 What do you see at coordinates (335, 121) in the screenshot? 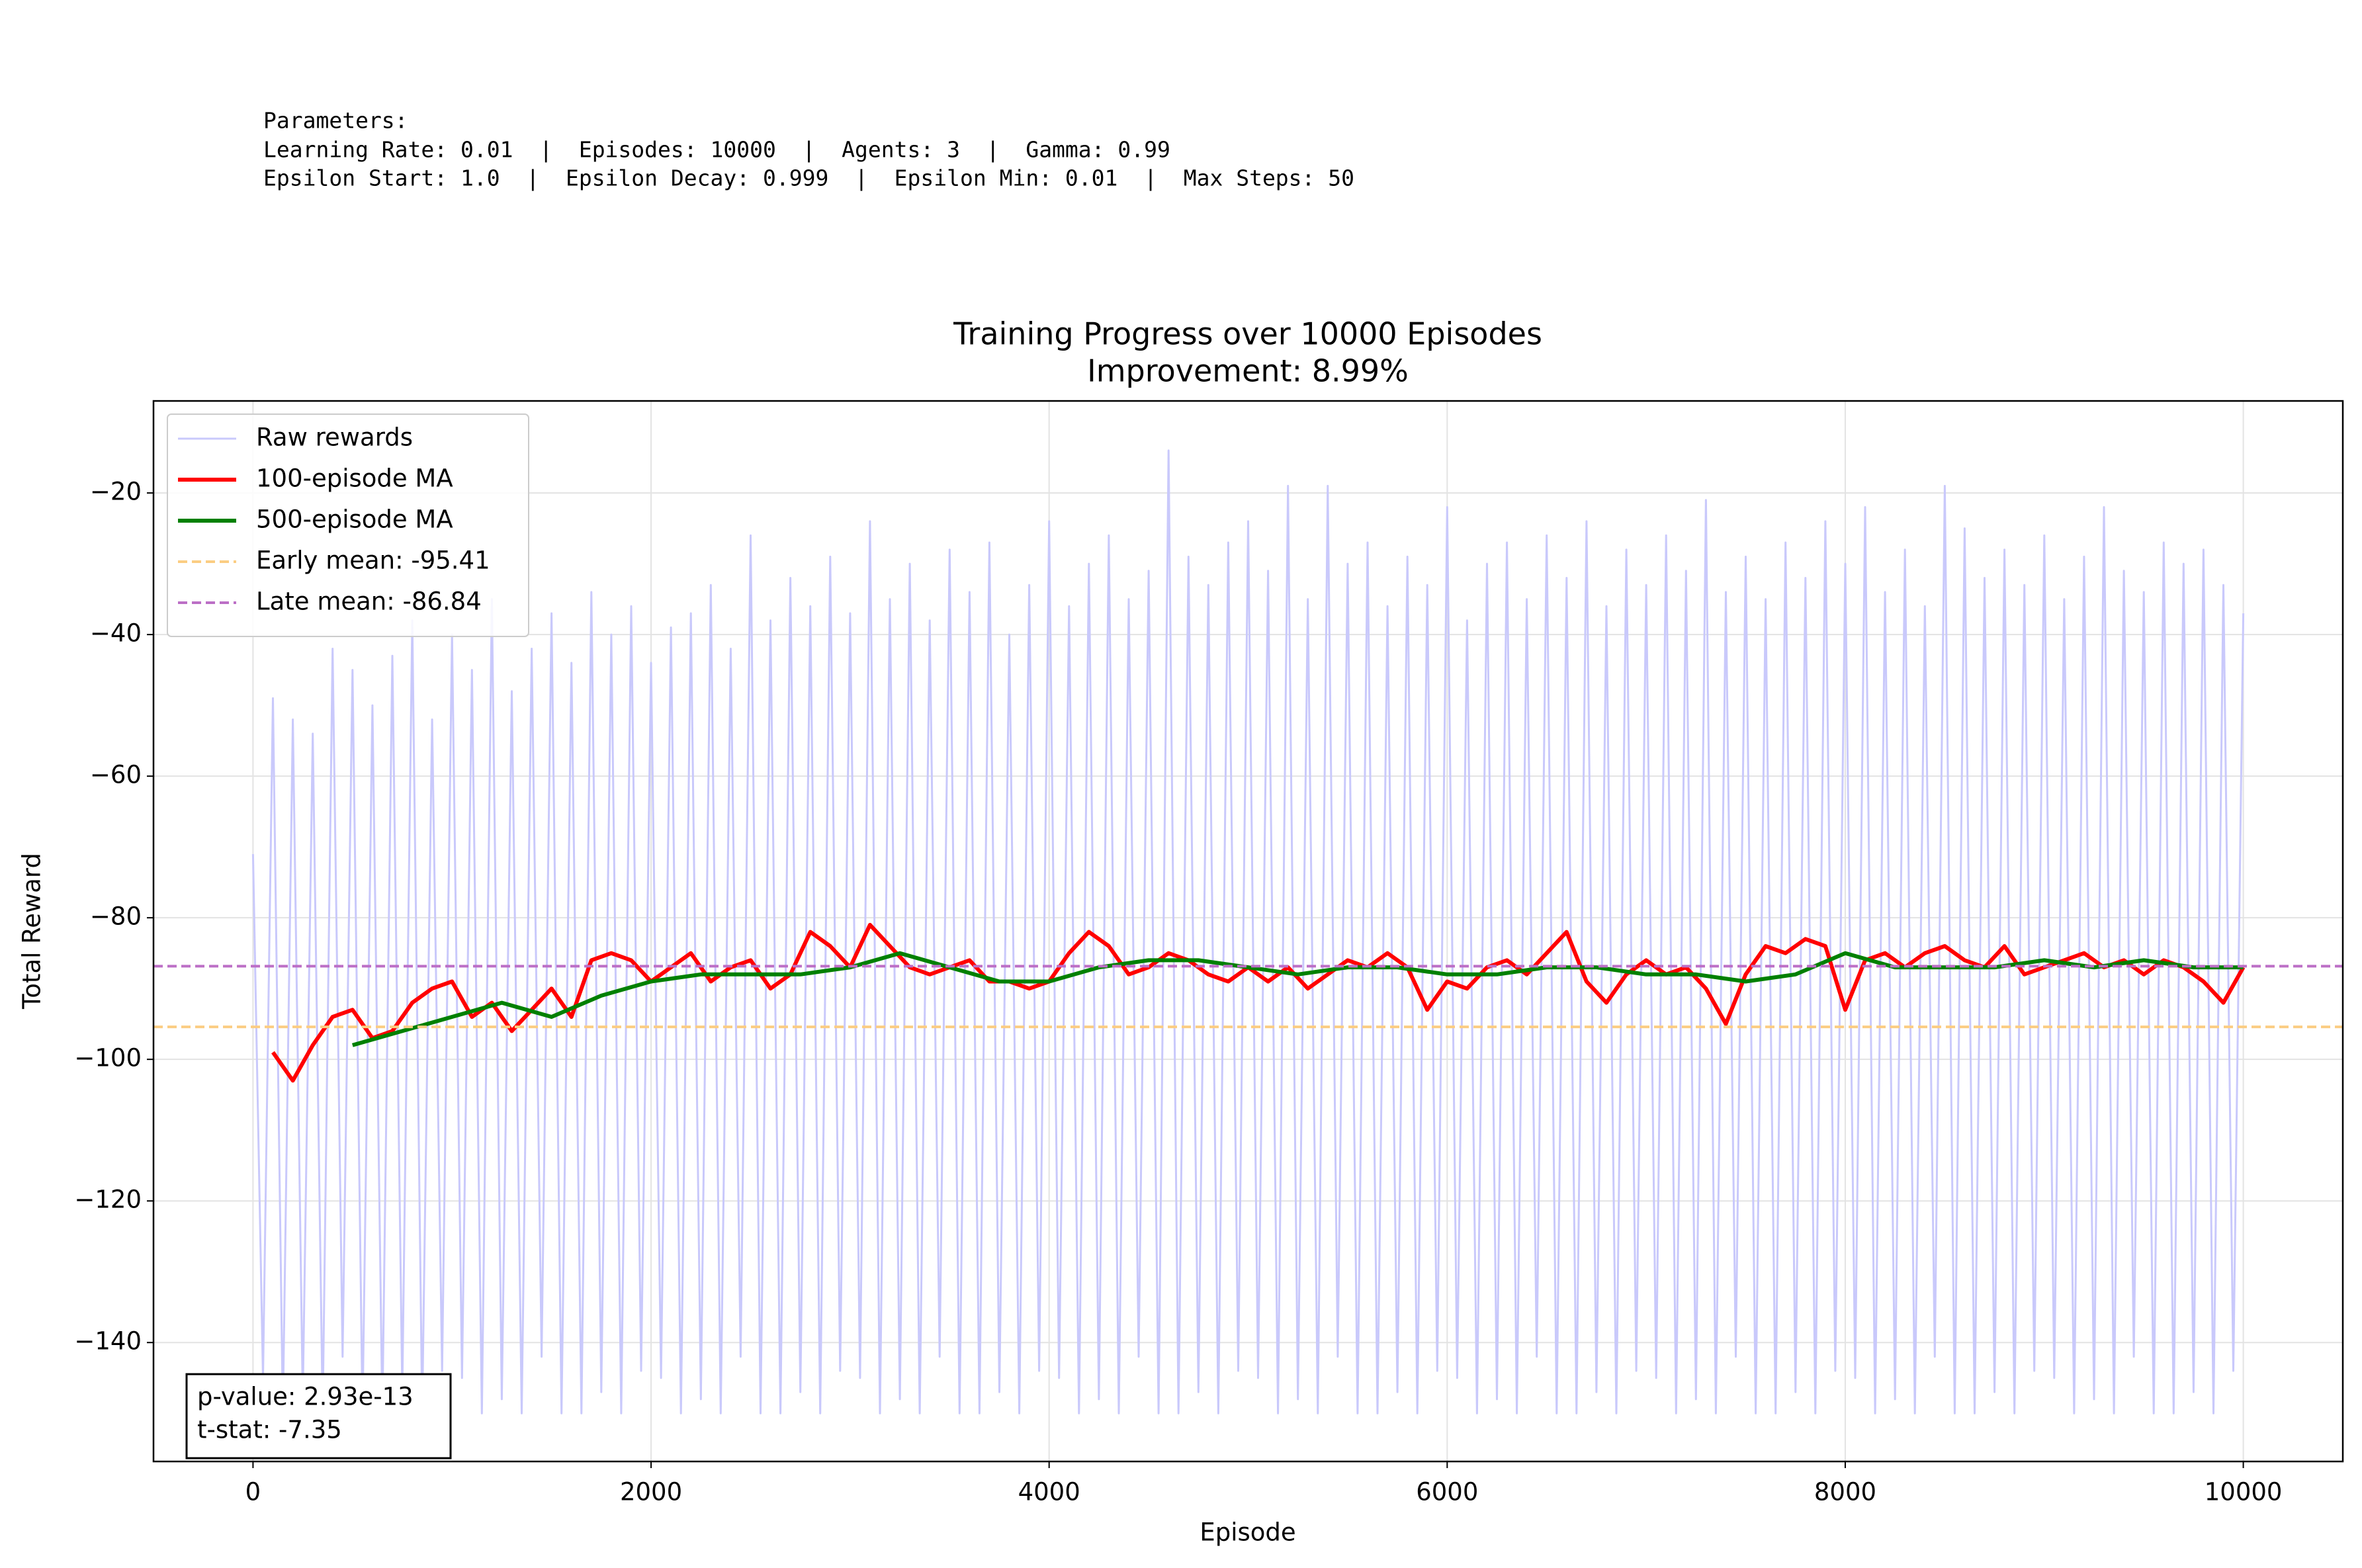
I see `parameters-line: Parameters:` at bounding box center [335, 121].